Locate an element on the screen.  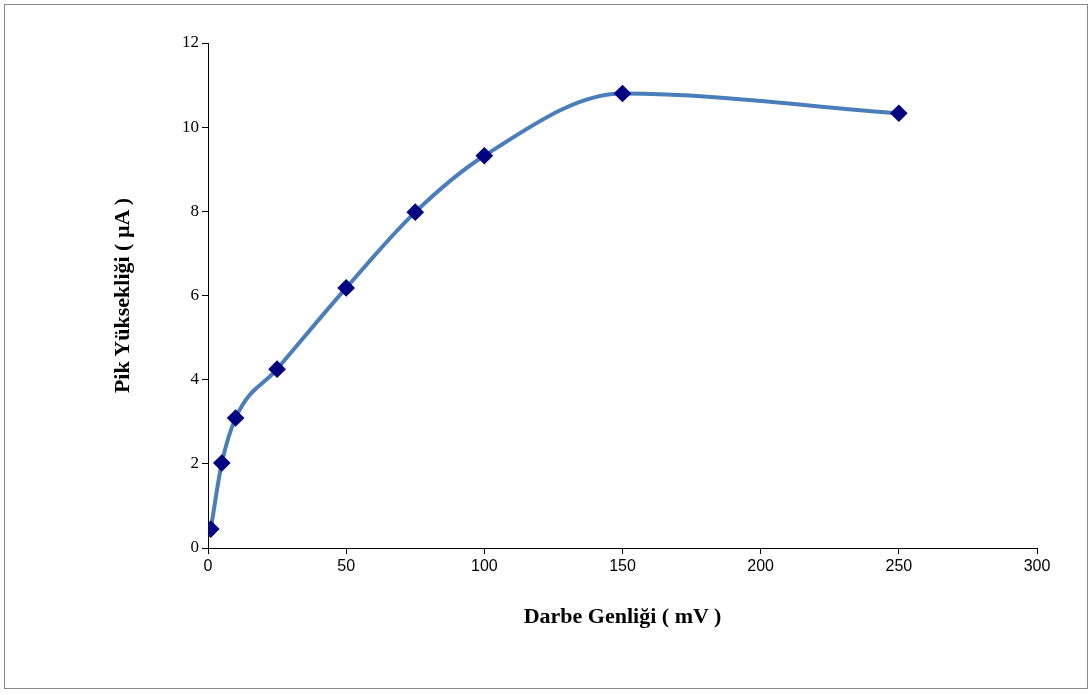
x-tick-label: 0 is located at coordinates (208, 566).